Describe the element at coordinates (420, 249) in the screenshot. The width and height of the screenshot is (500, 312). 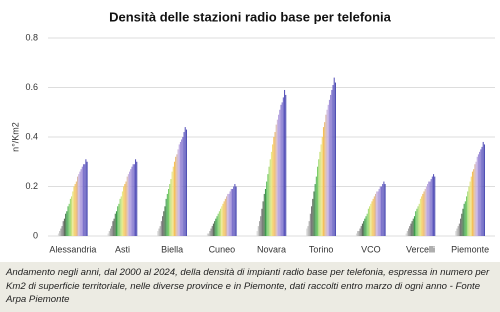
I see `x-tick-label: Vercelli` at that location.